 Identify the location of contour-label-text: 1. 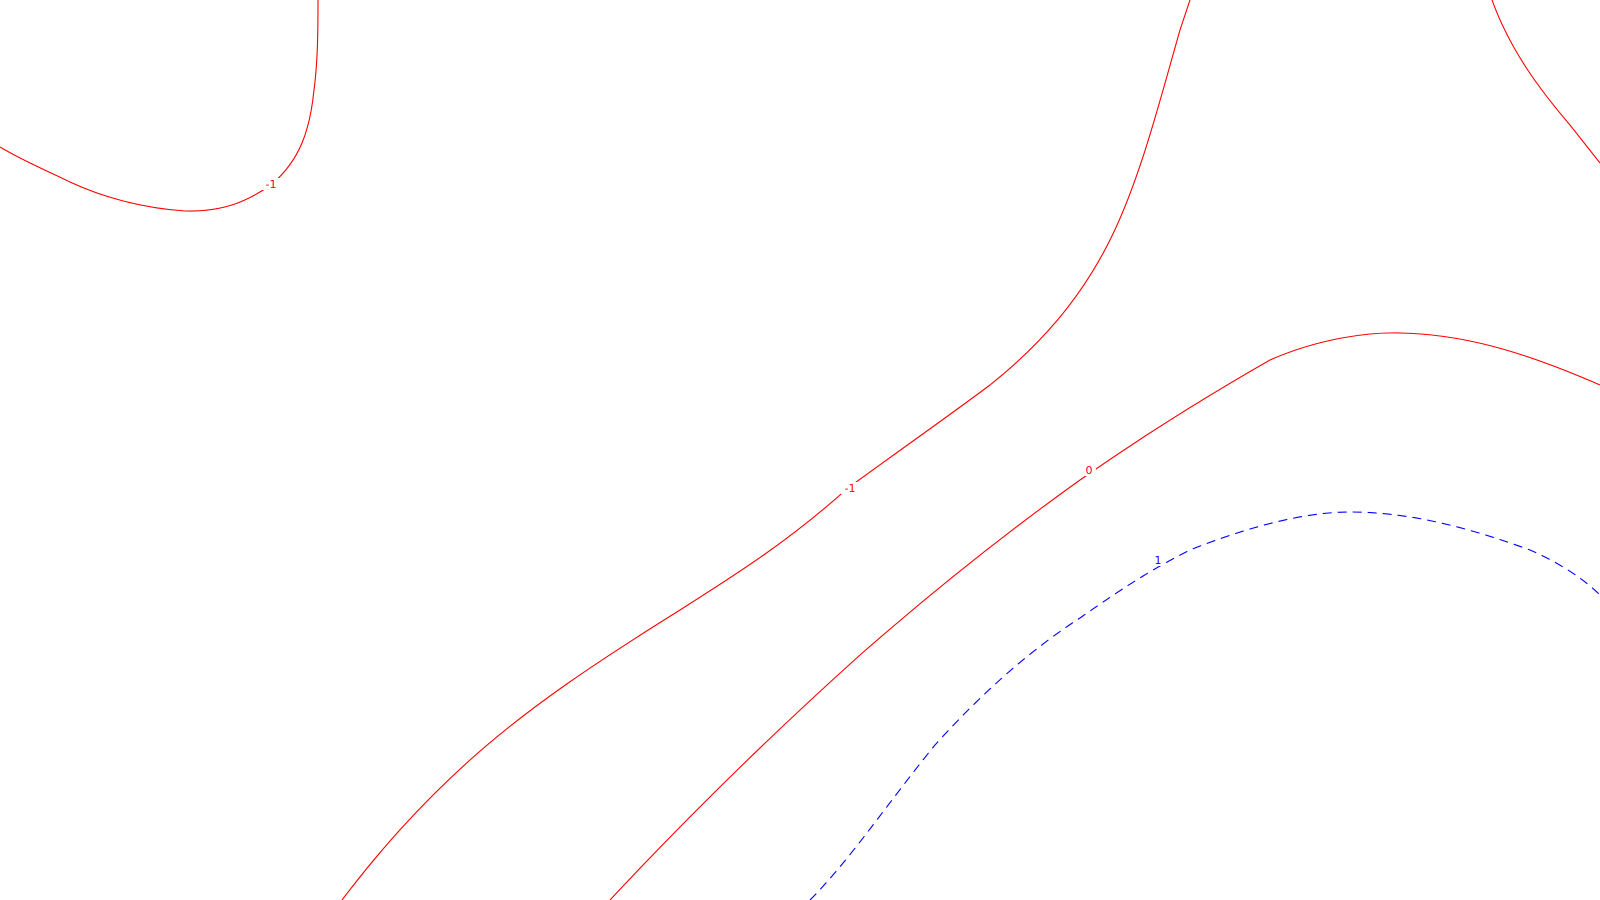
(1158, 560).